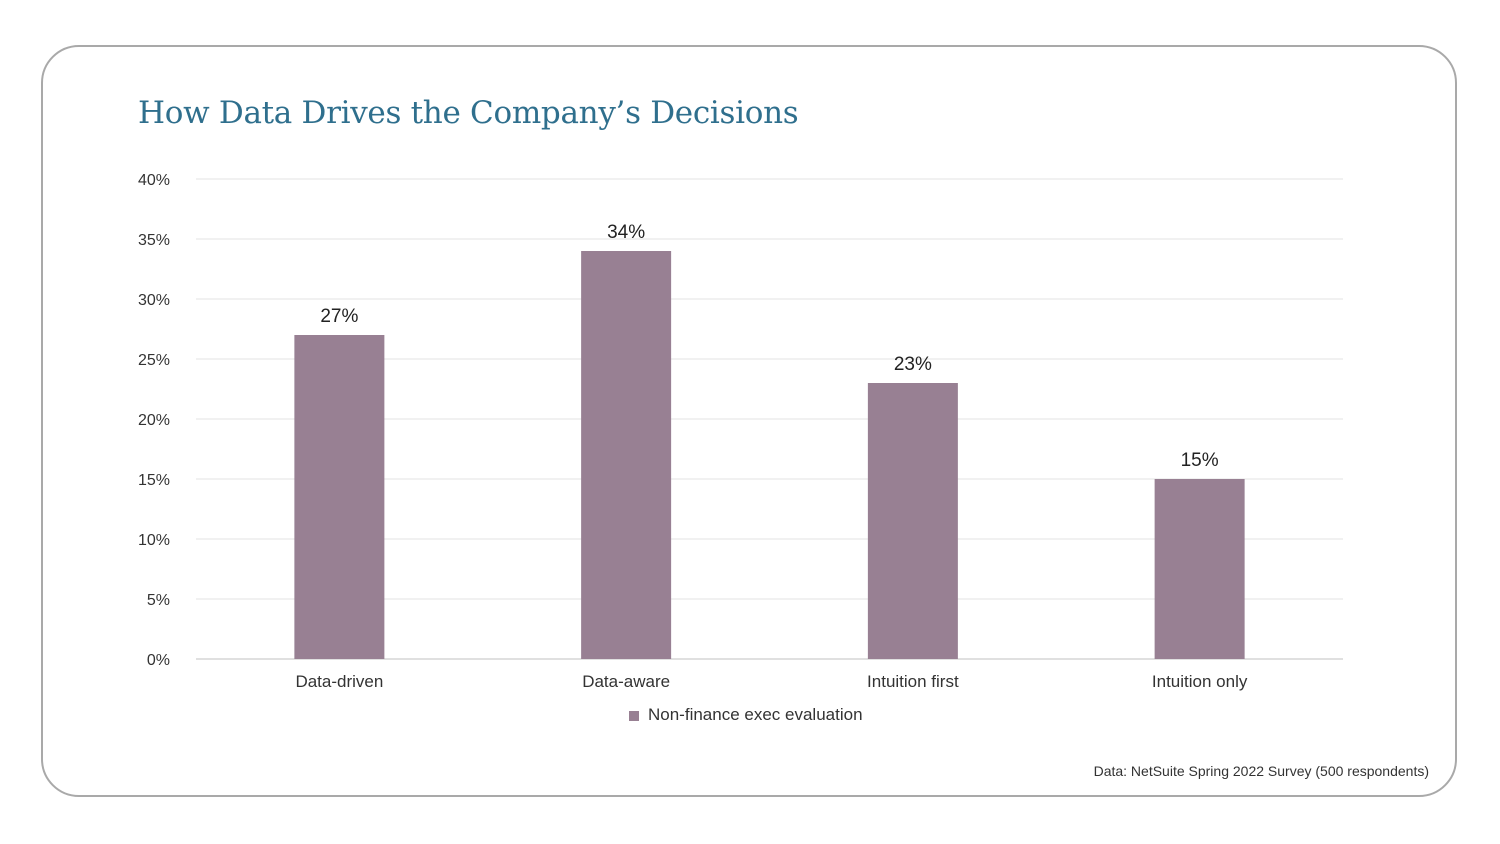 The image size is (1500, 844). I want to click on data-label: 34%, so click(626, 232).